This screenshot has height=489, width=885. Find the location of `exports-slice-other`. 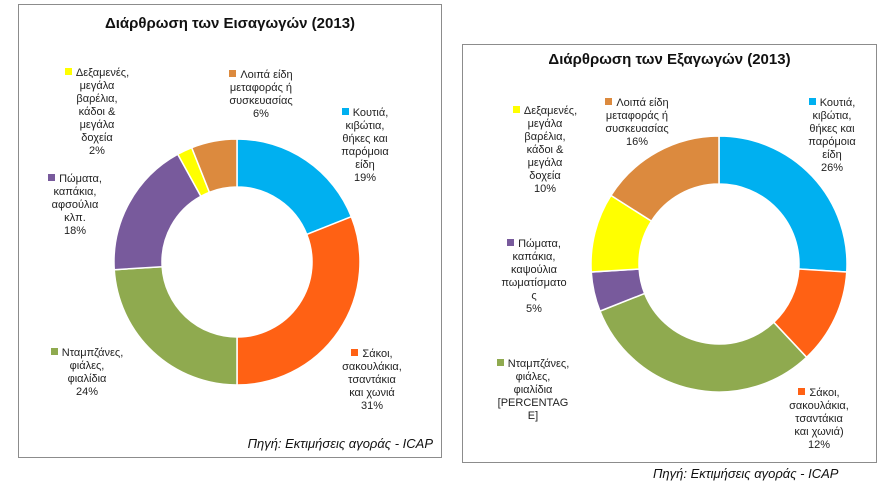

exports-slice-other is located at coordinates (664, 179).